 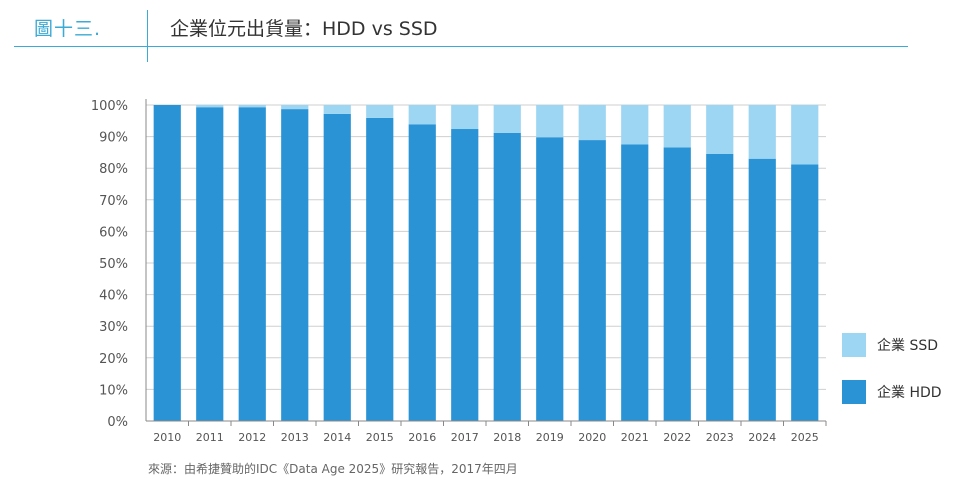 What do you see at coordinates (68, 29) in the screenshot?
I see `figure-label: 圖十三.` at bounding box center [68, 29].